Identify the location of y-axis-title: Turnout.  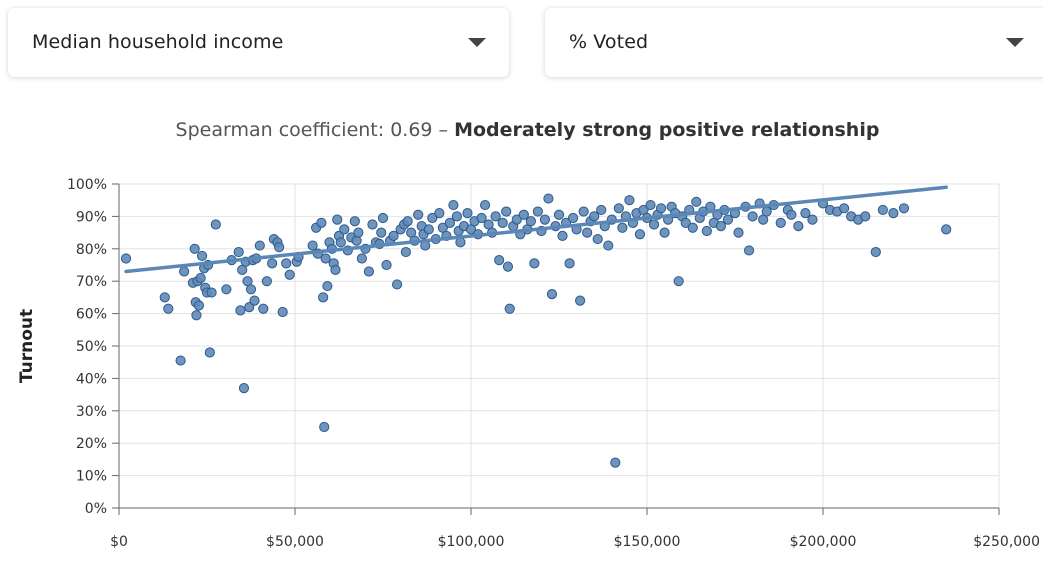
(27, 346).